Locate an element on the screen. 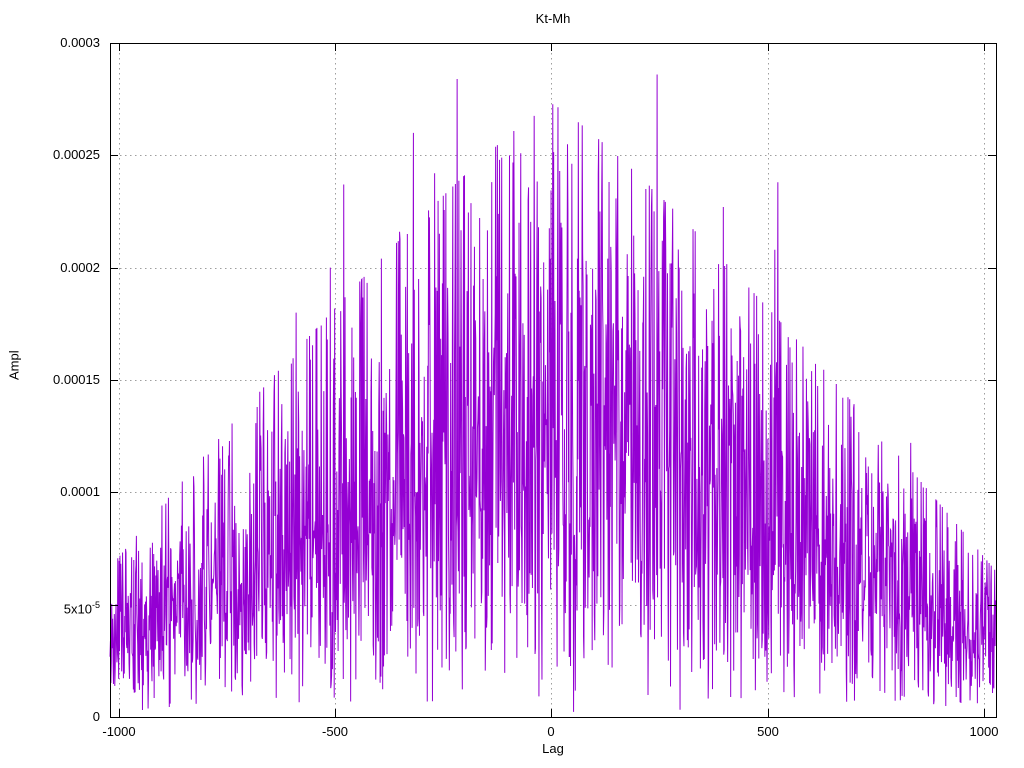 Image resolution: width=1024 pixels, height=768 pixels. y-tick-exponent: -5 is located at coordinates (95, 605).